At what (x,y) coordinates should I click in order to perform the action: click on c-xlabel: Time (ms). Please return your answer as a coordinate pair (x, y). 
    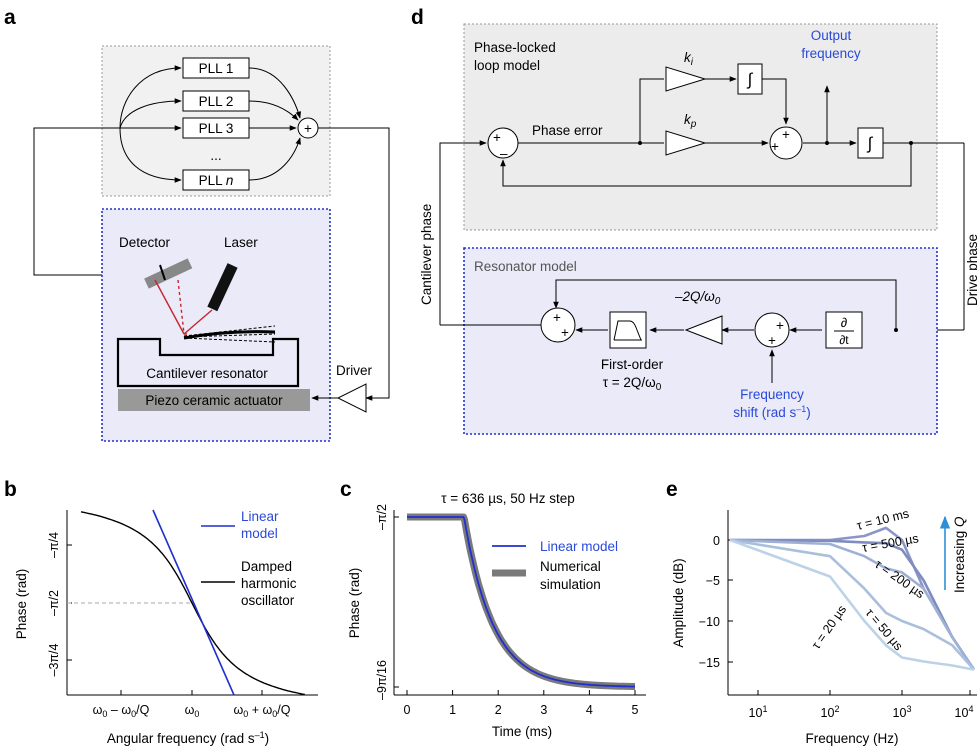
    Looking at the image, I should click on (522, 731).